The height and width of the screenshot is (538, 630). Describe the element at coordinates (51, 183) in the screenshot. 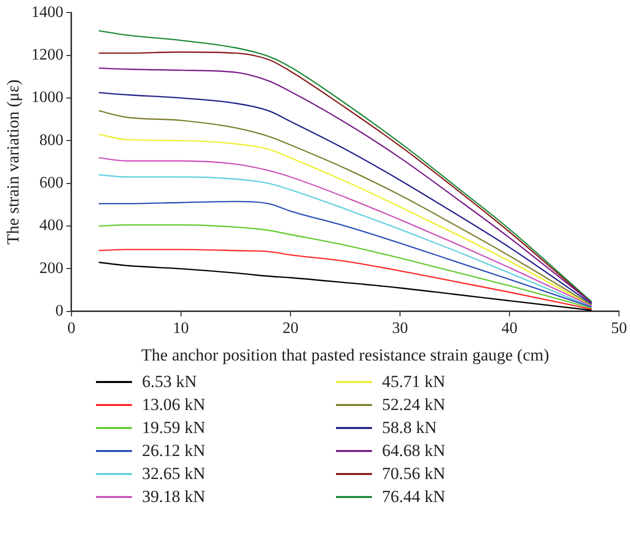

I see `y-tick-label: 600` at that location.